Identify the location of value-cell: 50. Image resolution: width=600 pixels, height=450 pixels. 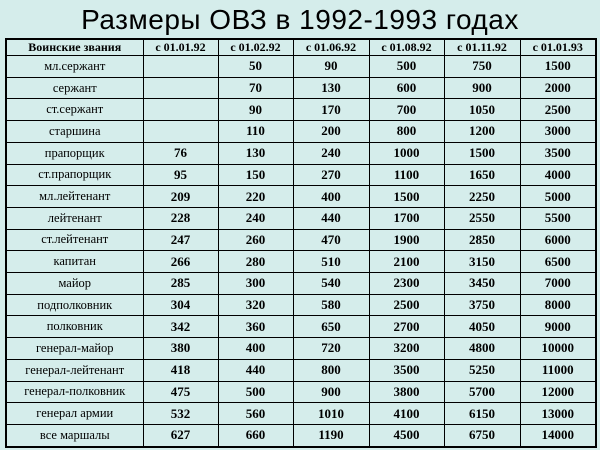
(255, 66).